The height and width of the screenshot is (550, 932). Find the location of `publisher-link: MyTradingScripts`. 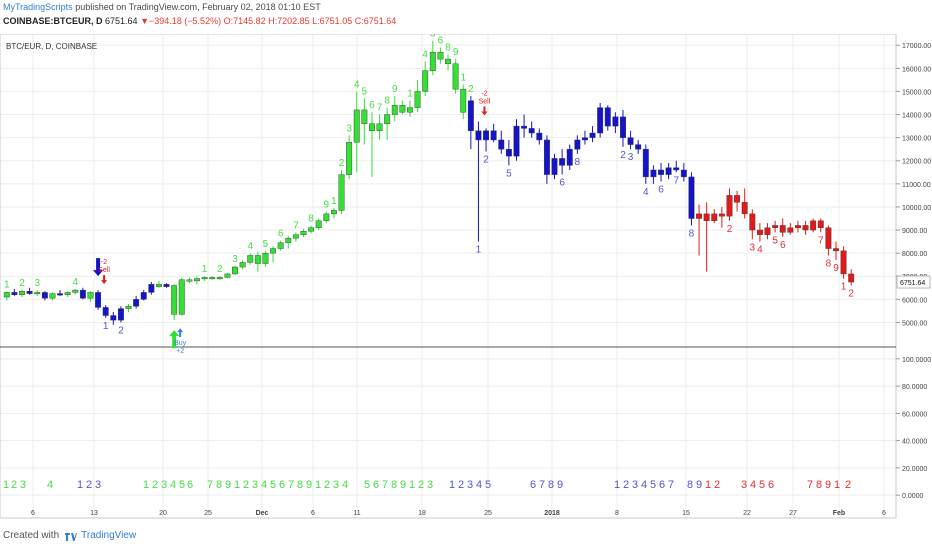

publisher-link: MyTradingScripts is located at coordinates (38, 7).